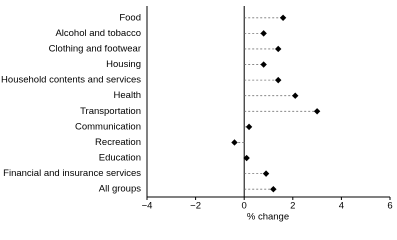 The image size is (397, 240). I want to click on x-tick-label: 6, so click(389, 206).